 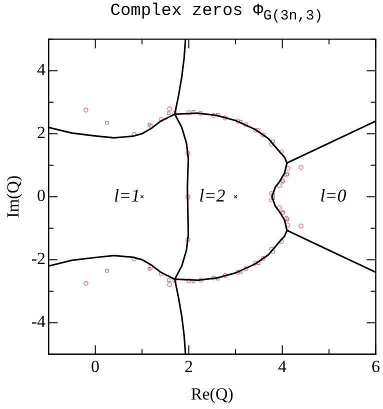 What do you see at coordinates (41, 196) in the screenshot?
I see `y-tick-label: 0` at bounding box center [41, 196].